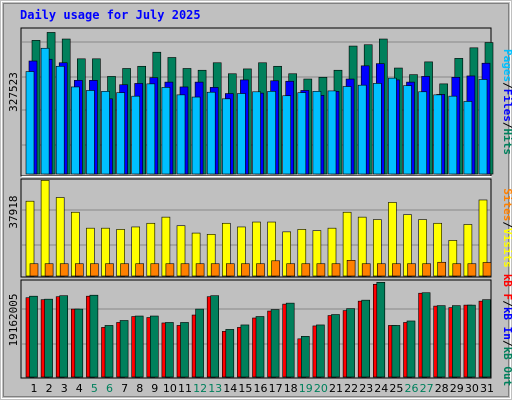 This screenshot has height=400, width=512. Describe the element at coordinates (396, 388) in the screenshot. I see `day-label: 25` at that location.